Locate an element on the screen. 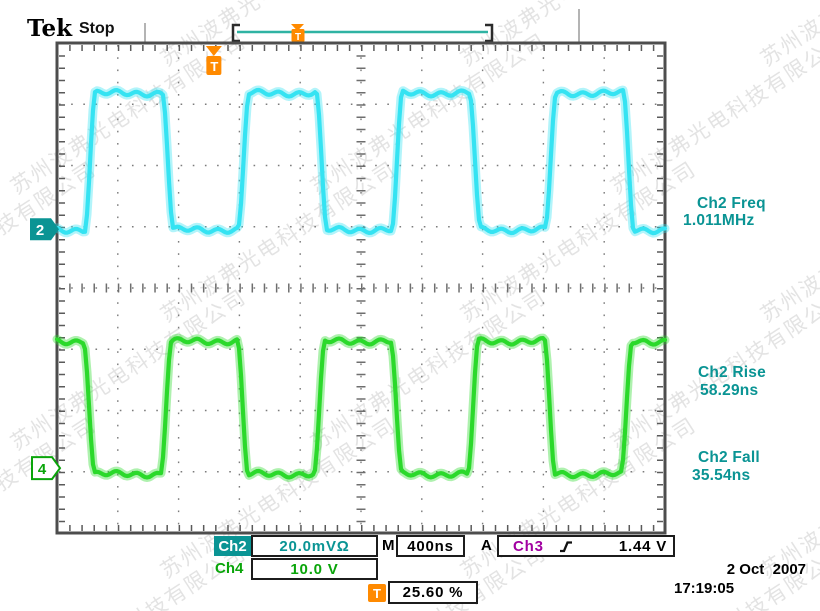 Image resolution: width=820 pixels, height=611 pixels. record-view-bar: T is located at coordinates (362, 33).